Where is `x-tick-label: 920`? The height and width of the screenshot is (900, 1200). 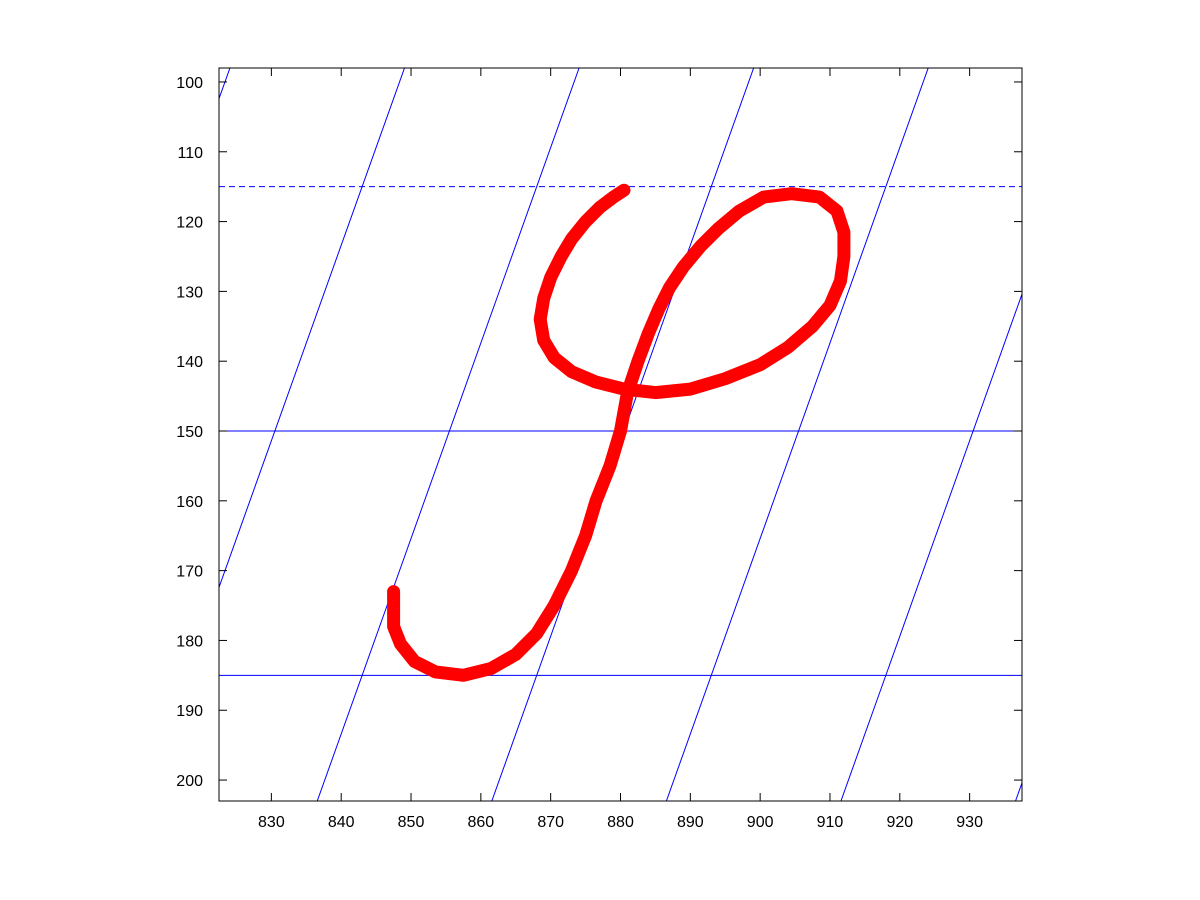 x-tick-label: 920 is located at coordinates (899, 822).